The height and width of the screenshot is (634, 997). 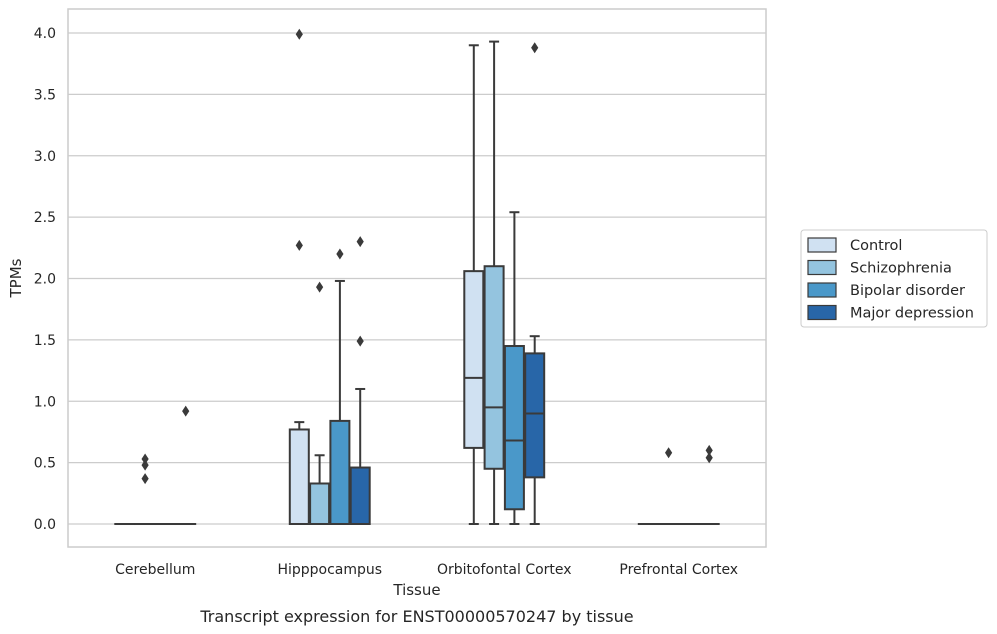 What do you see at coordinates (912, 314) in the screenshot?
I see `legend-label: Major depression` at bounding box center [912, 314].